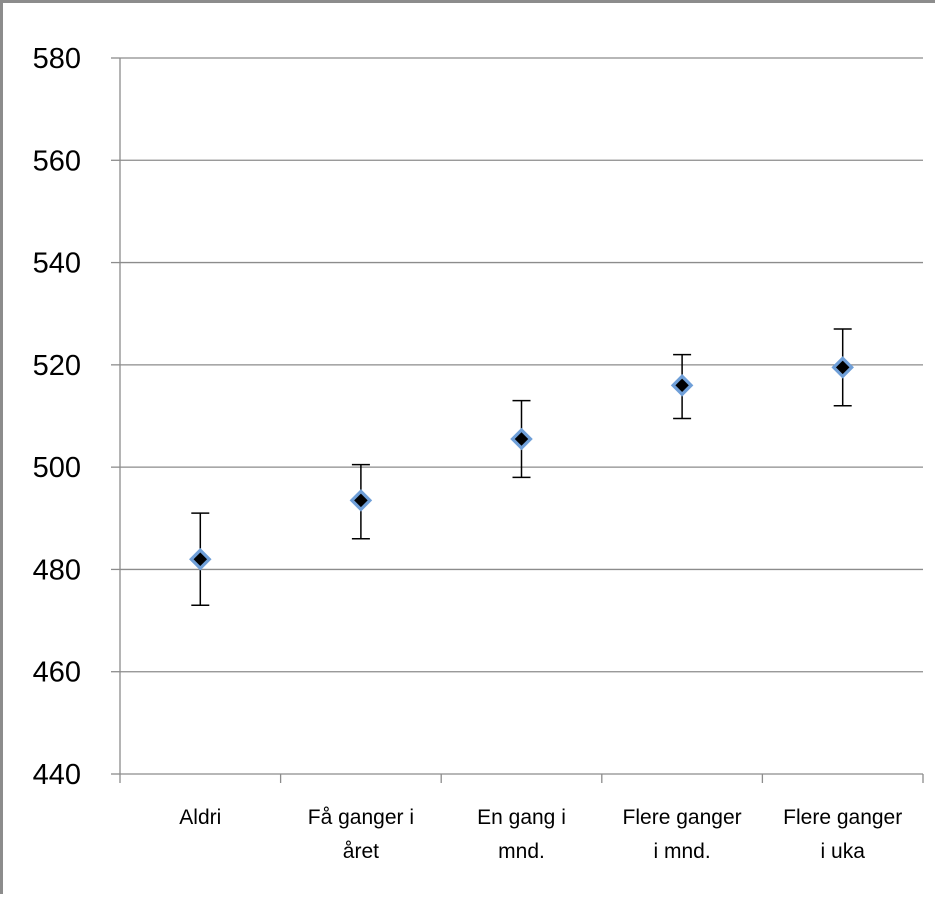 This screenshot has width=935, height=897. I want to click on y-tick-label: 580, so click(57, 59).